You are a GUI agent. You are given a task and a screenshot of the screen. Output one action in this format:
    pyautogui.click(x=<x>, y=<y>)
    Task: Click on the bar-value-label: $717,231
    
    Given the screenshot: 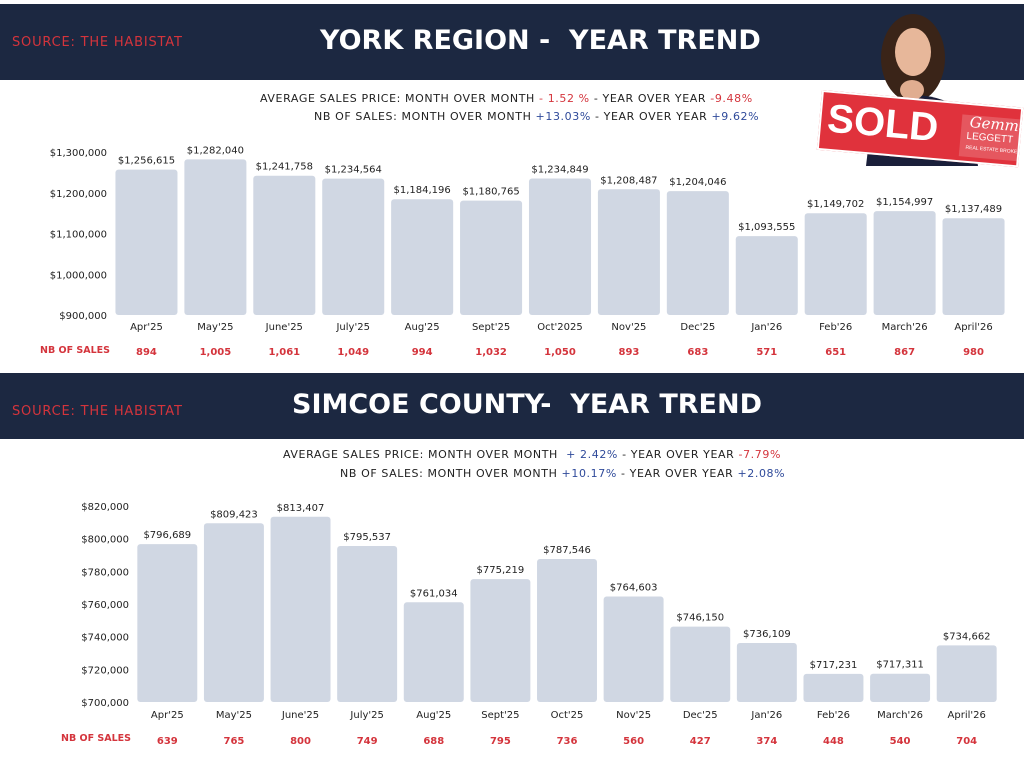 What is the action you would take?
    pyautogui.click(x=834, y=665)
    